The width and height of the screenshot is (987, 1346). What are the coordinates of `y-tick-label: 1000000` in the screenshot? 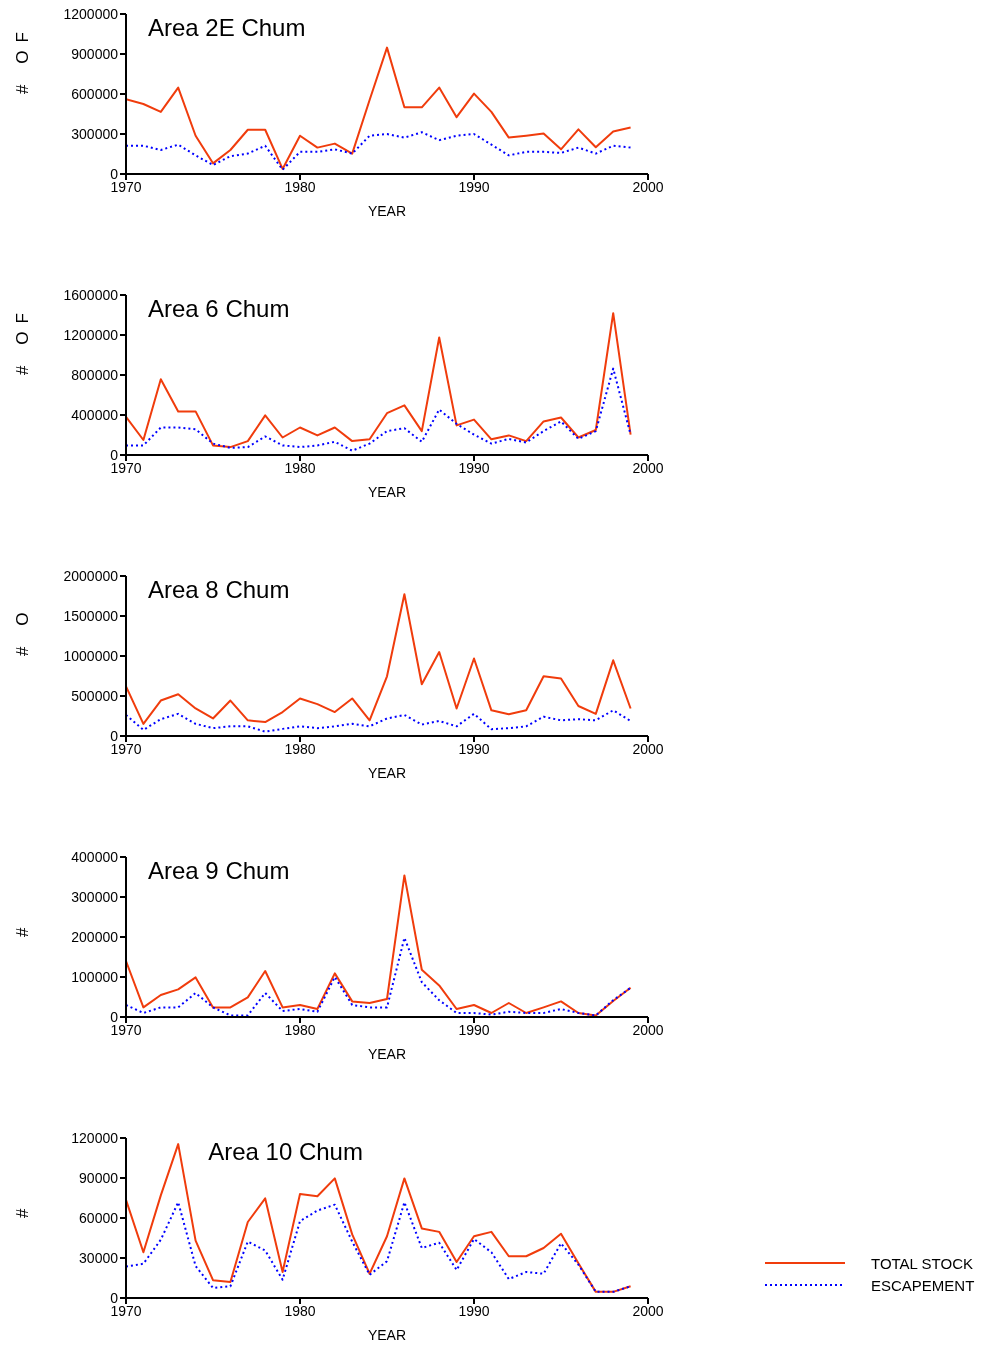 It's located at (91, 655).